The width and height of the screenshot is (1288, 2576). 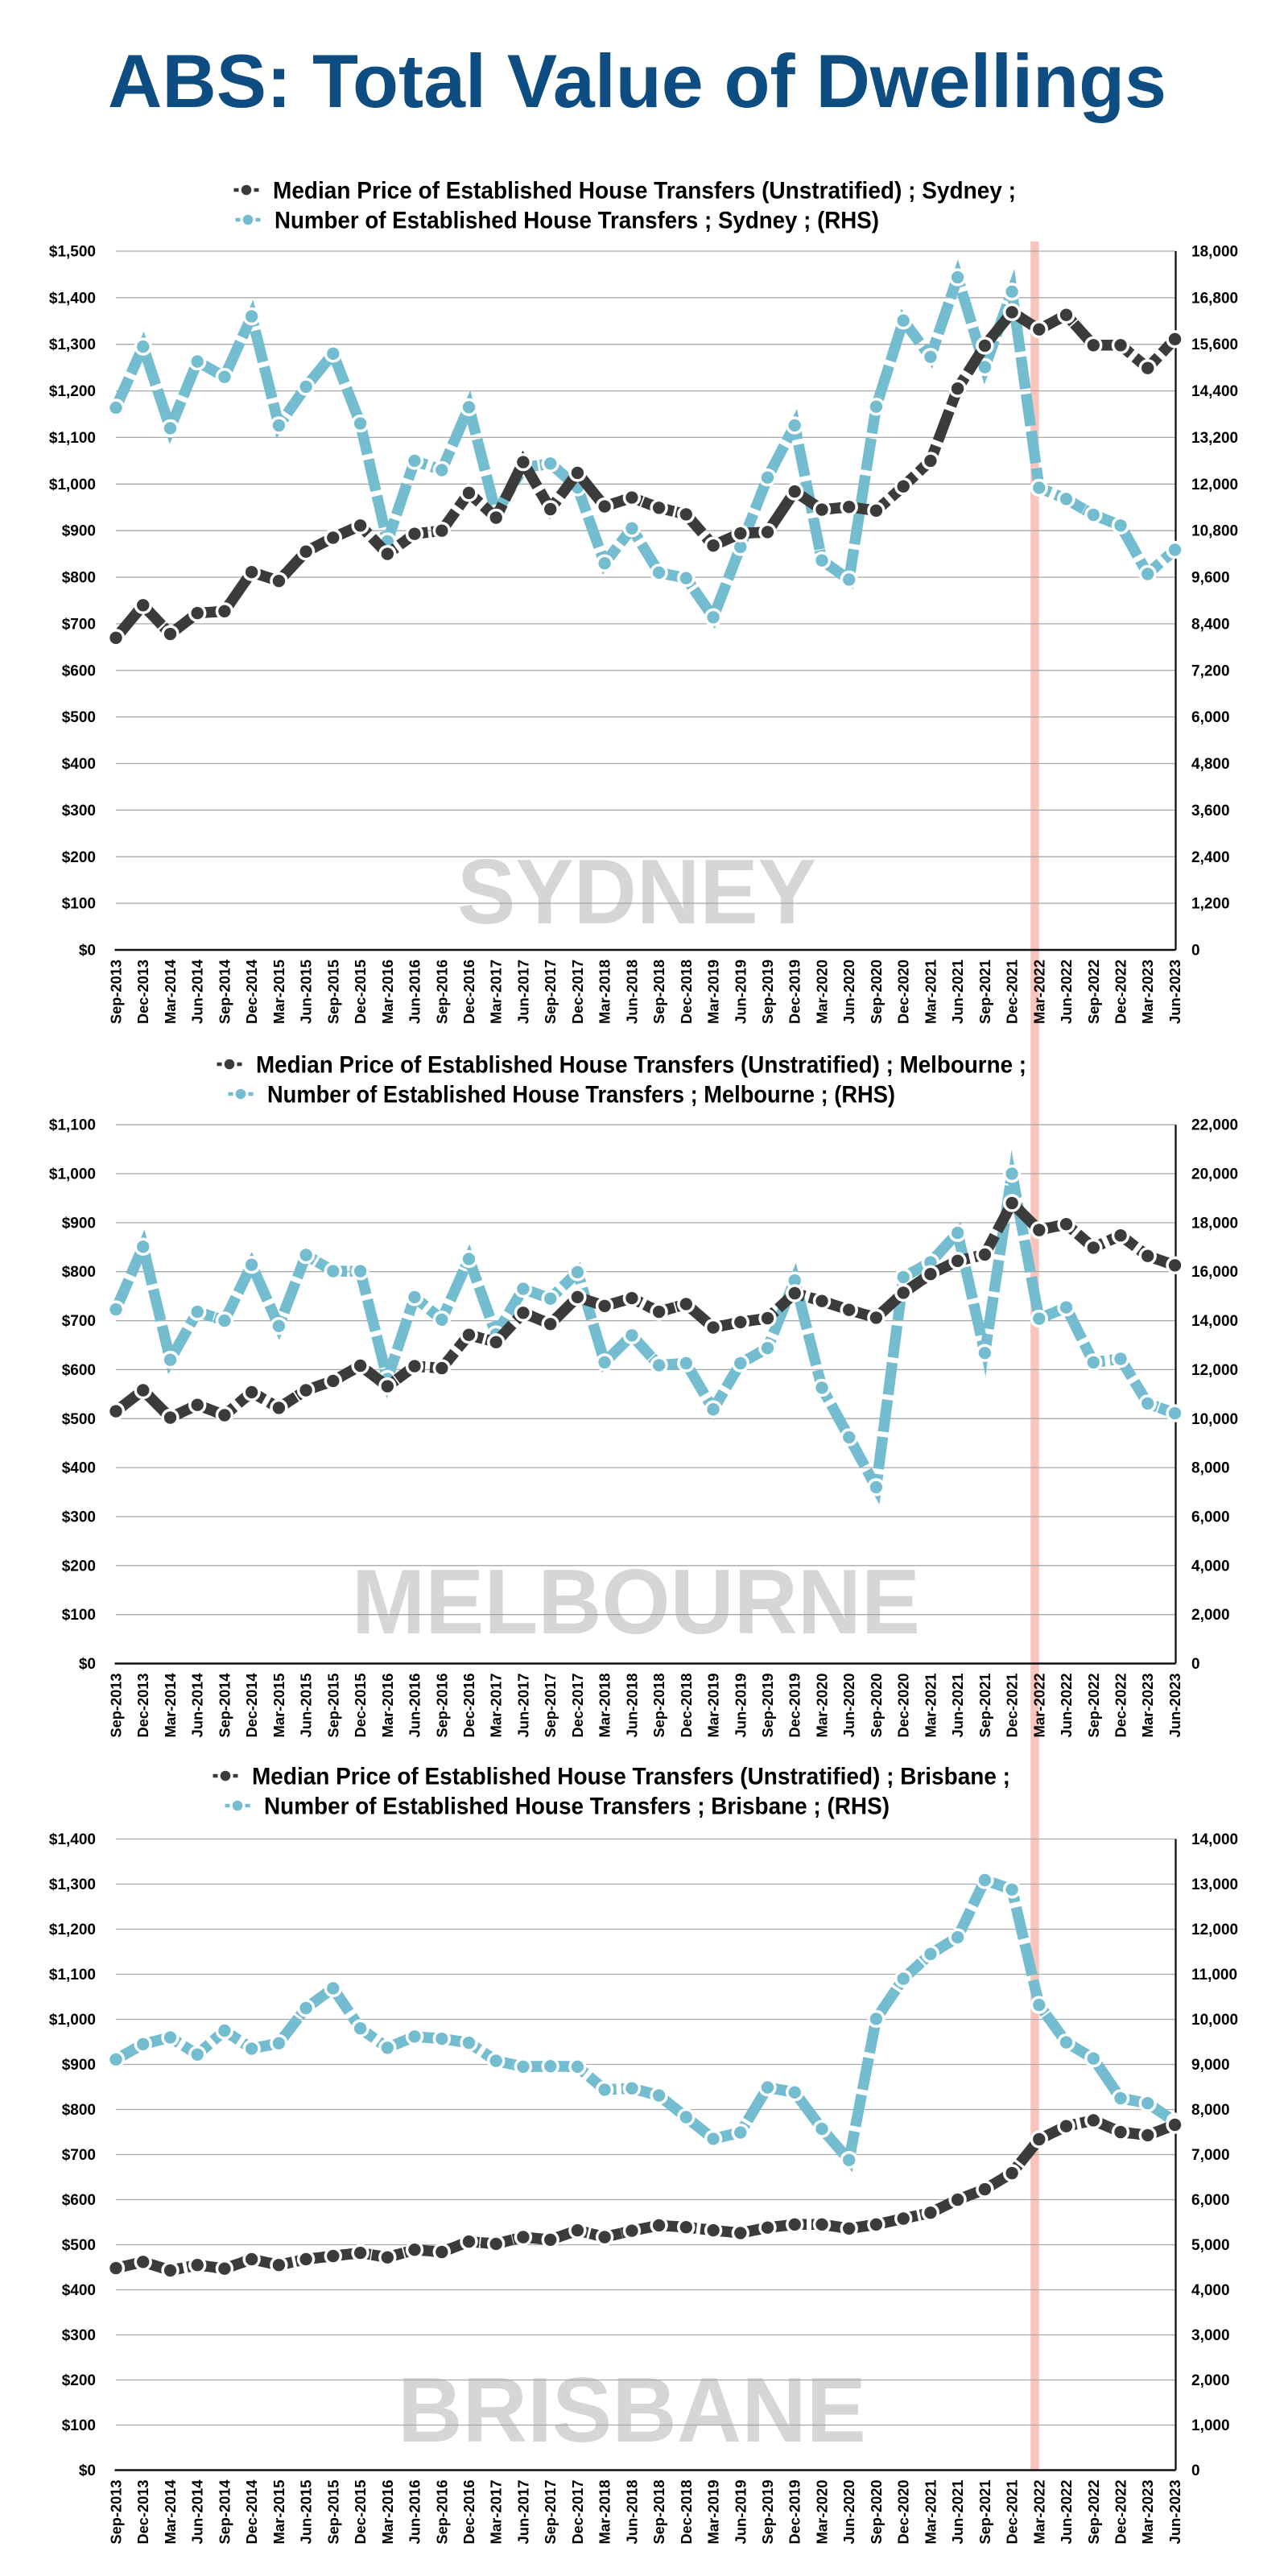 I want to click on svg-text: Dec-2021, so click(x=1013, y=1706).